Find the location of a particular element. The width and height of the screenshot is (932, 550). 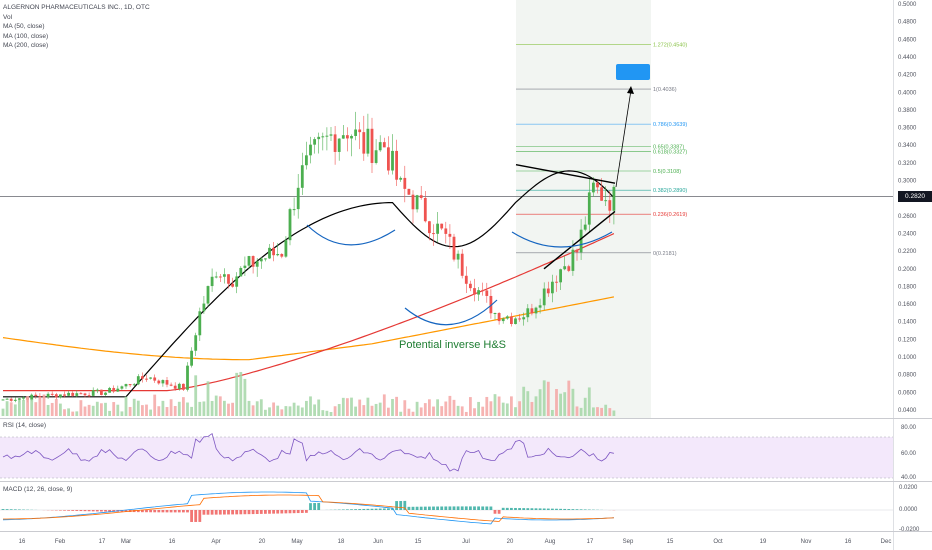

right-shoulder-arc is located at coordinates (562, 239).